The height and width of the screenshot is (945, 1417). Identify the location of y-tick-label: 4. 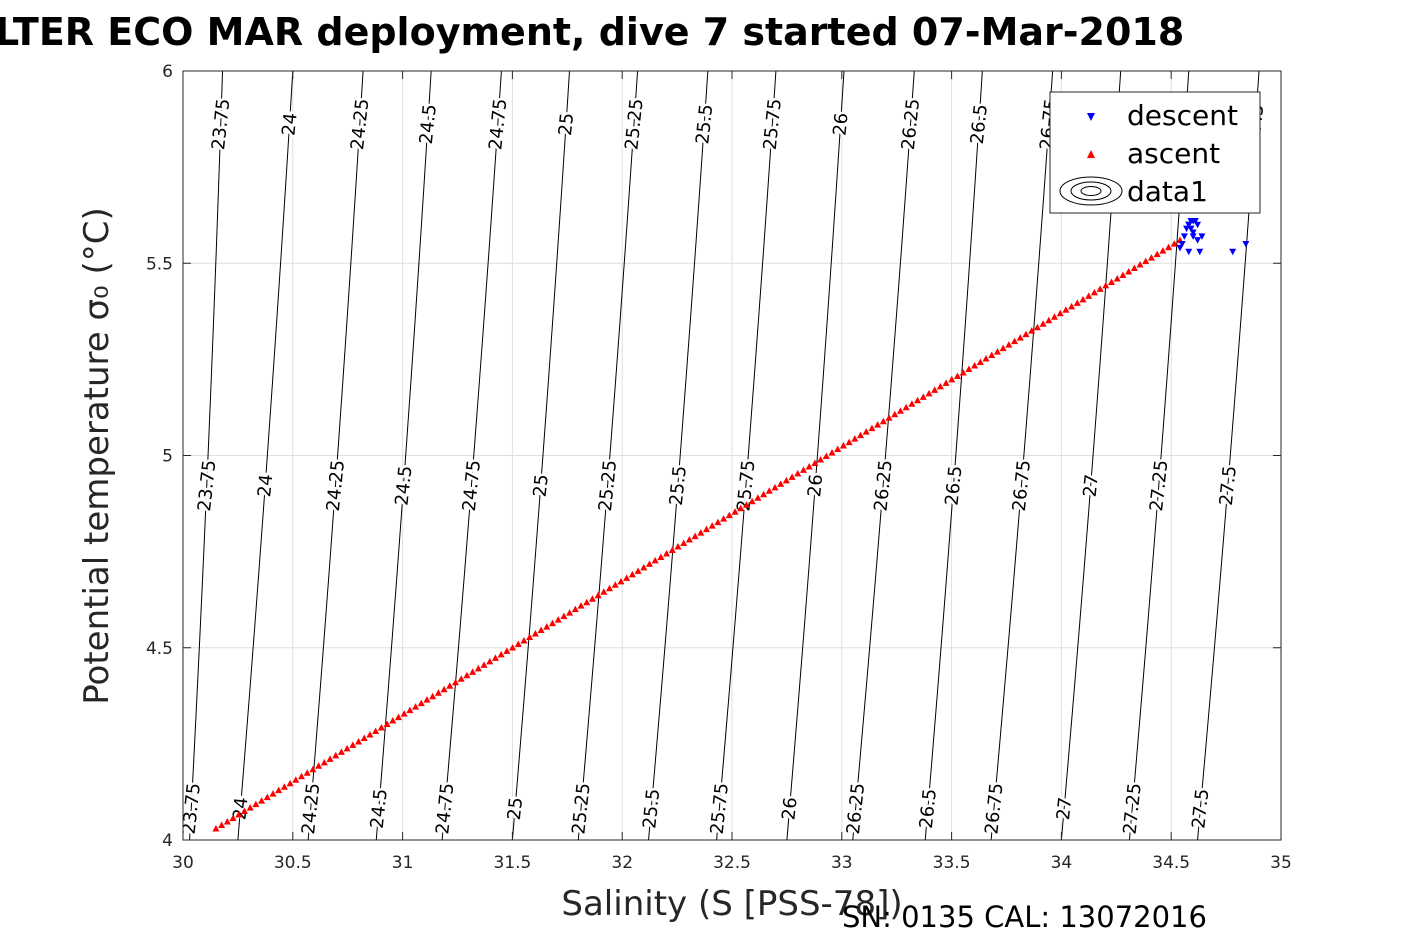
(167, 841).